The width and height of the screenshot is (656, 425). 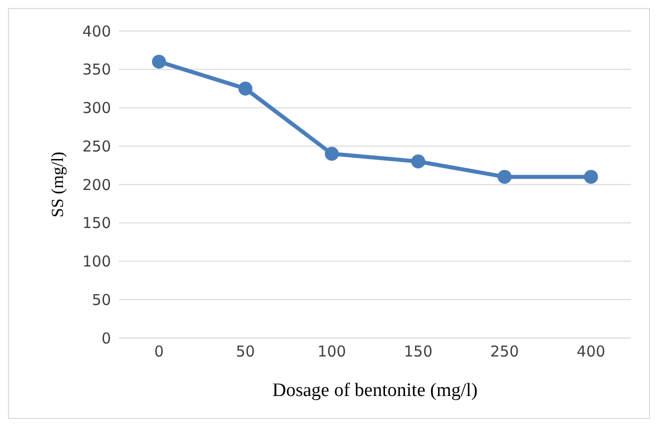 What do you see at coordinates (101, 299) in the screenshot?
I see `y-tick-label: 50` at bounding box center [101, 299].